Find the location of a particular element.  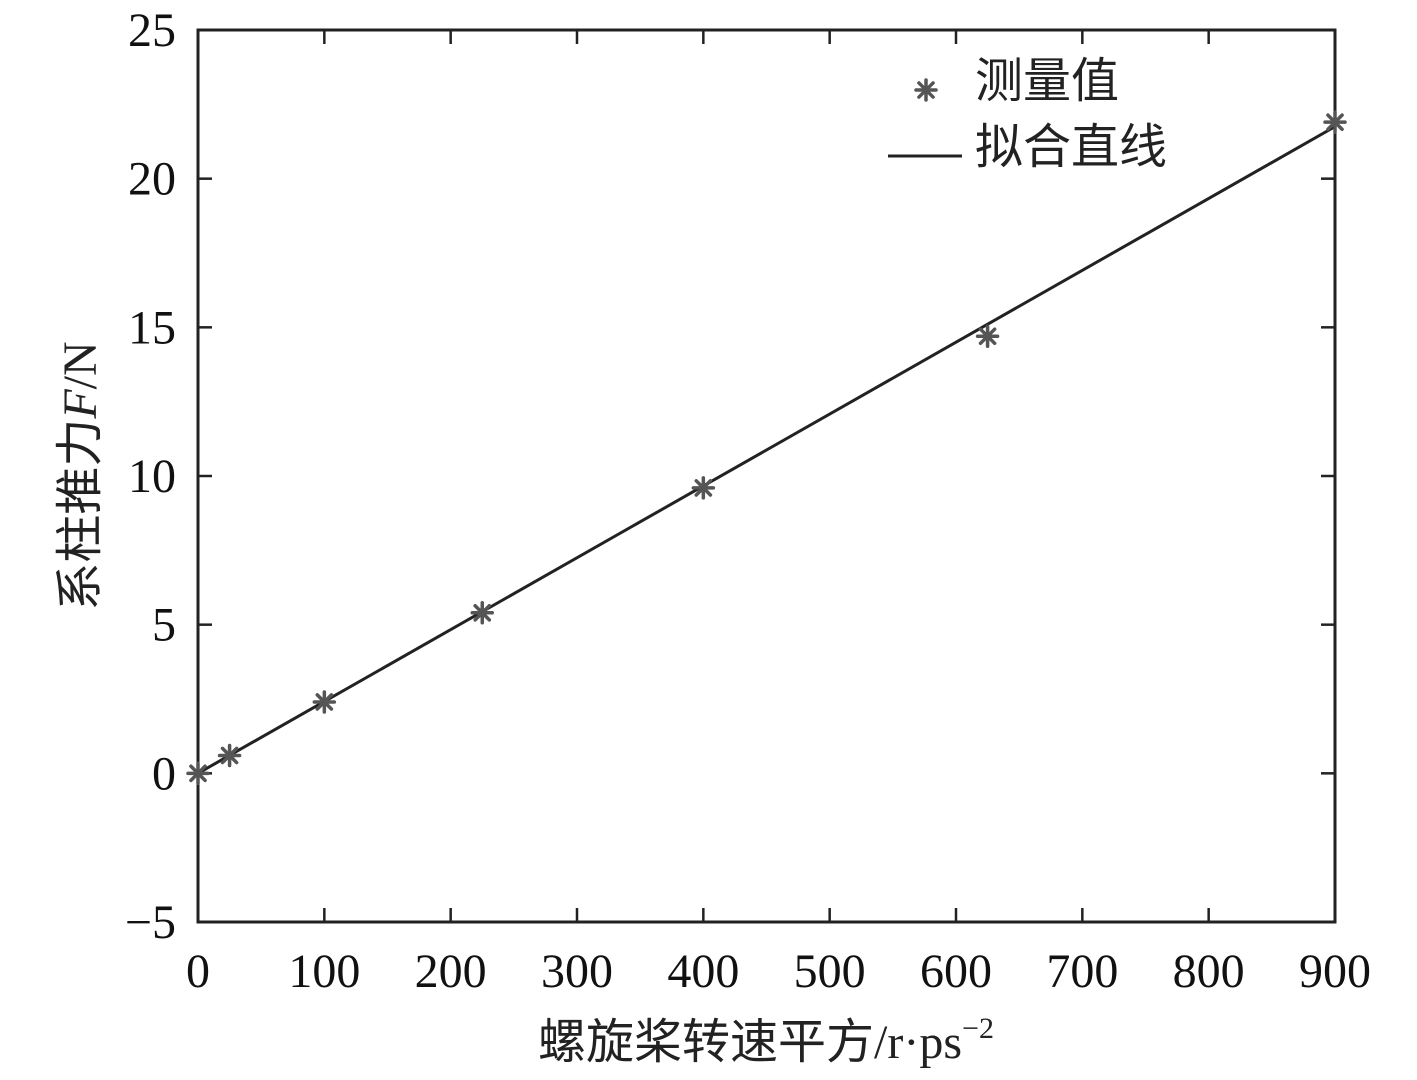

x-tick-label: 400 is located at coordinates (703, 971).